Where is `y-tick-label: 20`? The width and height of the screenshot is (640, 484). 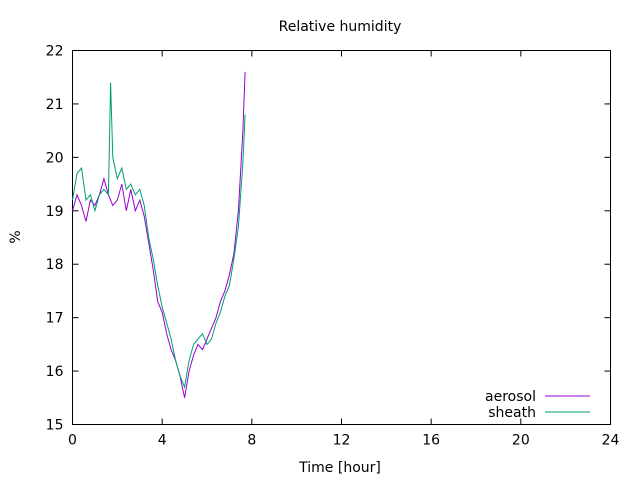
y-tick-label: 20 is located at coordinates (55, 158).